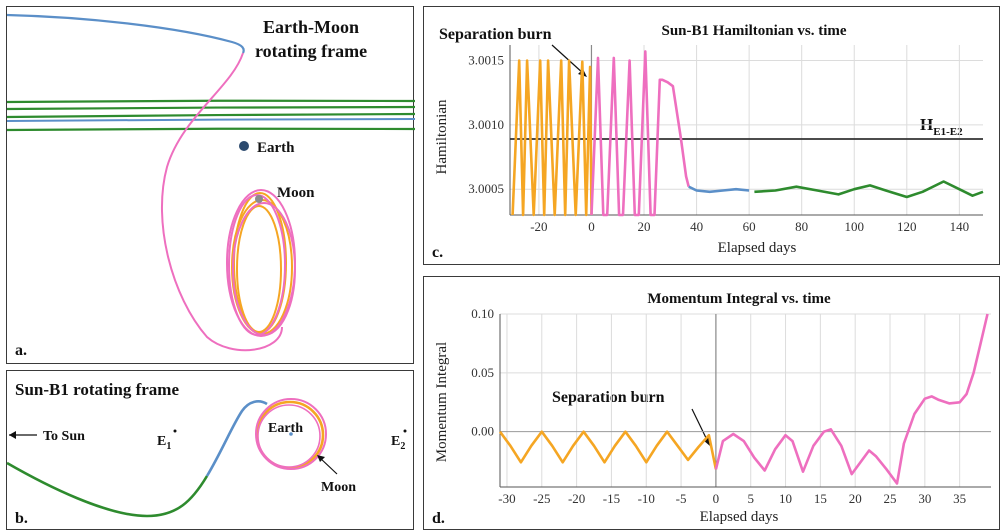 The height and width of the screenshot is (531, 1003). I want to click on x-tick-label: 25, so click(890, 498).